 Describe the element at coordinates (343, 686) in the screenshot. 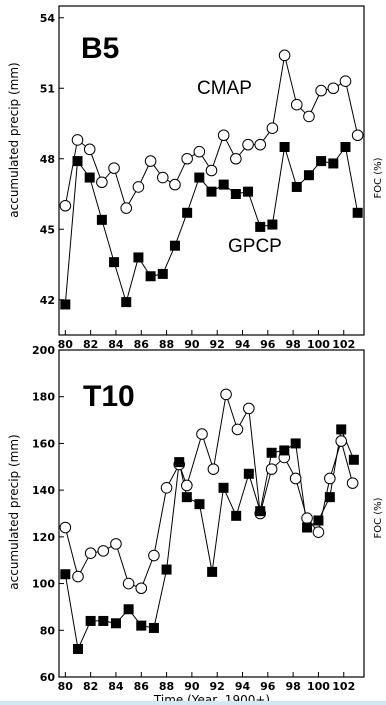

I see `x-tick-label: 102` at that location.